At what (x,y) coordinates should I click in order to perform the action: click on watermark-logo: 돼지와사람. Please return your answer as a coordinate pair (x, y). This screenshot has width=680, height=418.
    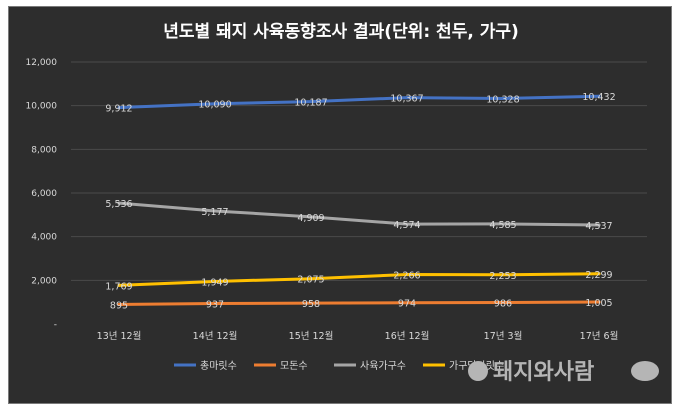
    Looking at the image, I should click on (563, 372).